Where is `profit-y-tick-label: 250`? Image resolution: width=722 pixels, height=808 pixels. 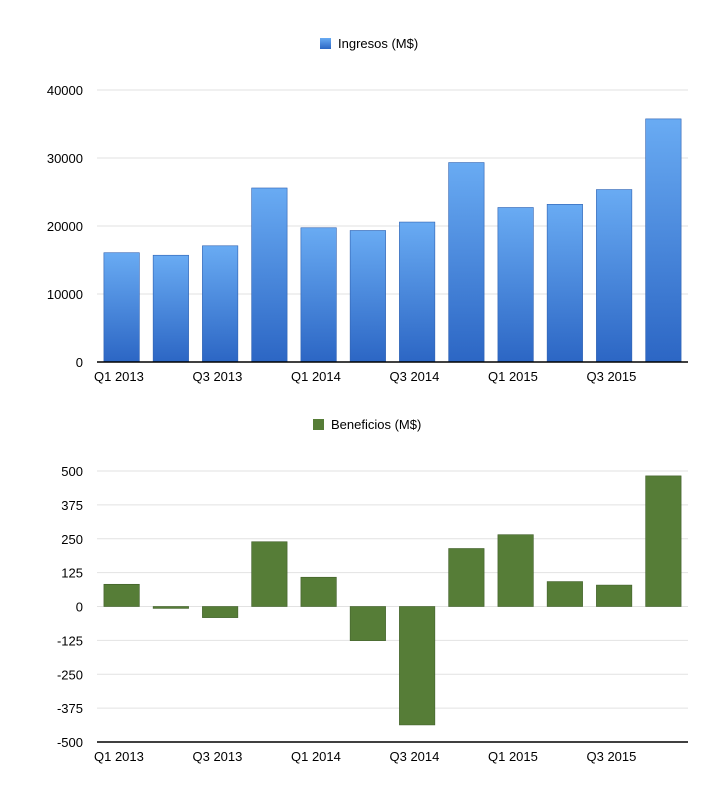
profit-y-tick-label: 250 is located at coordinates (72, 539).